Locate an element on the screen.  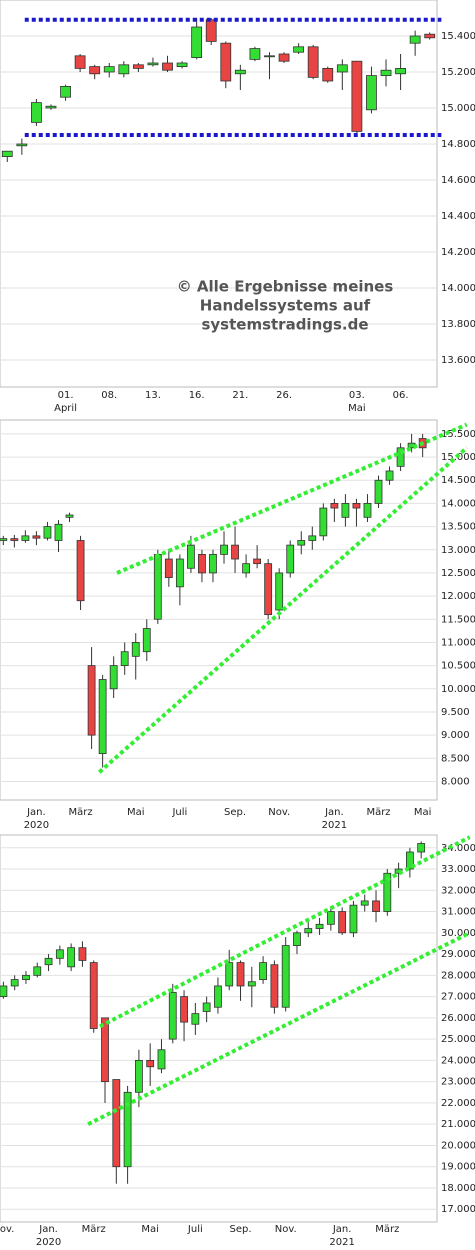
watermark: © Alle Ergebnisse meines is located at coordinates (285, 287).